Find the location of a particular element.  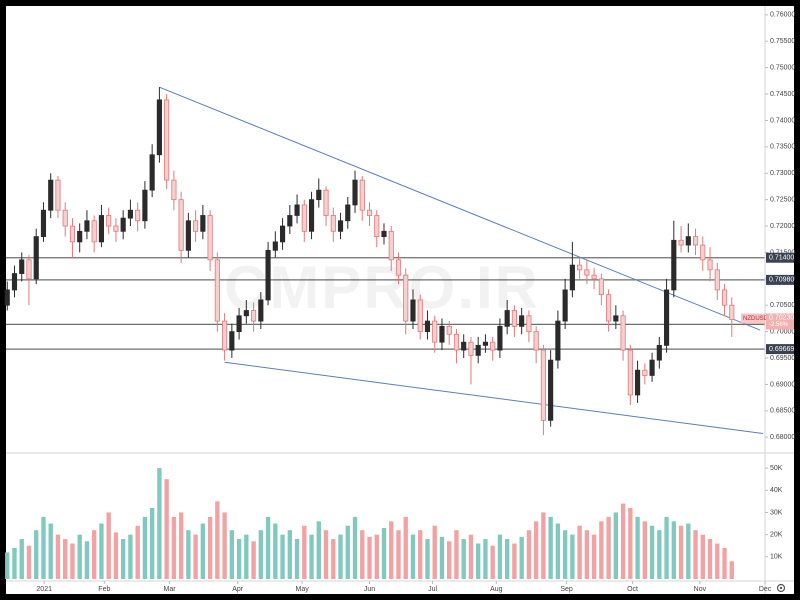

y-tick-label: 0.70000 is located at coordinates (782, 331).